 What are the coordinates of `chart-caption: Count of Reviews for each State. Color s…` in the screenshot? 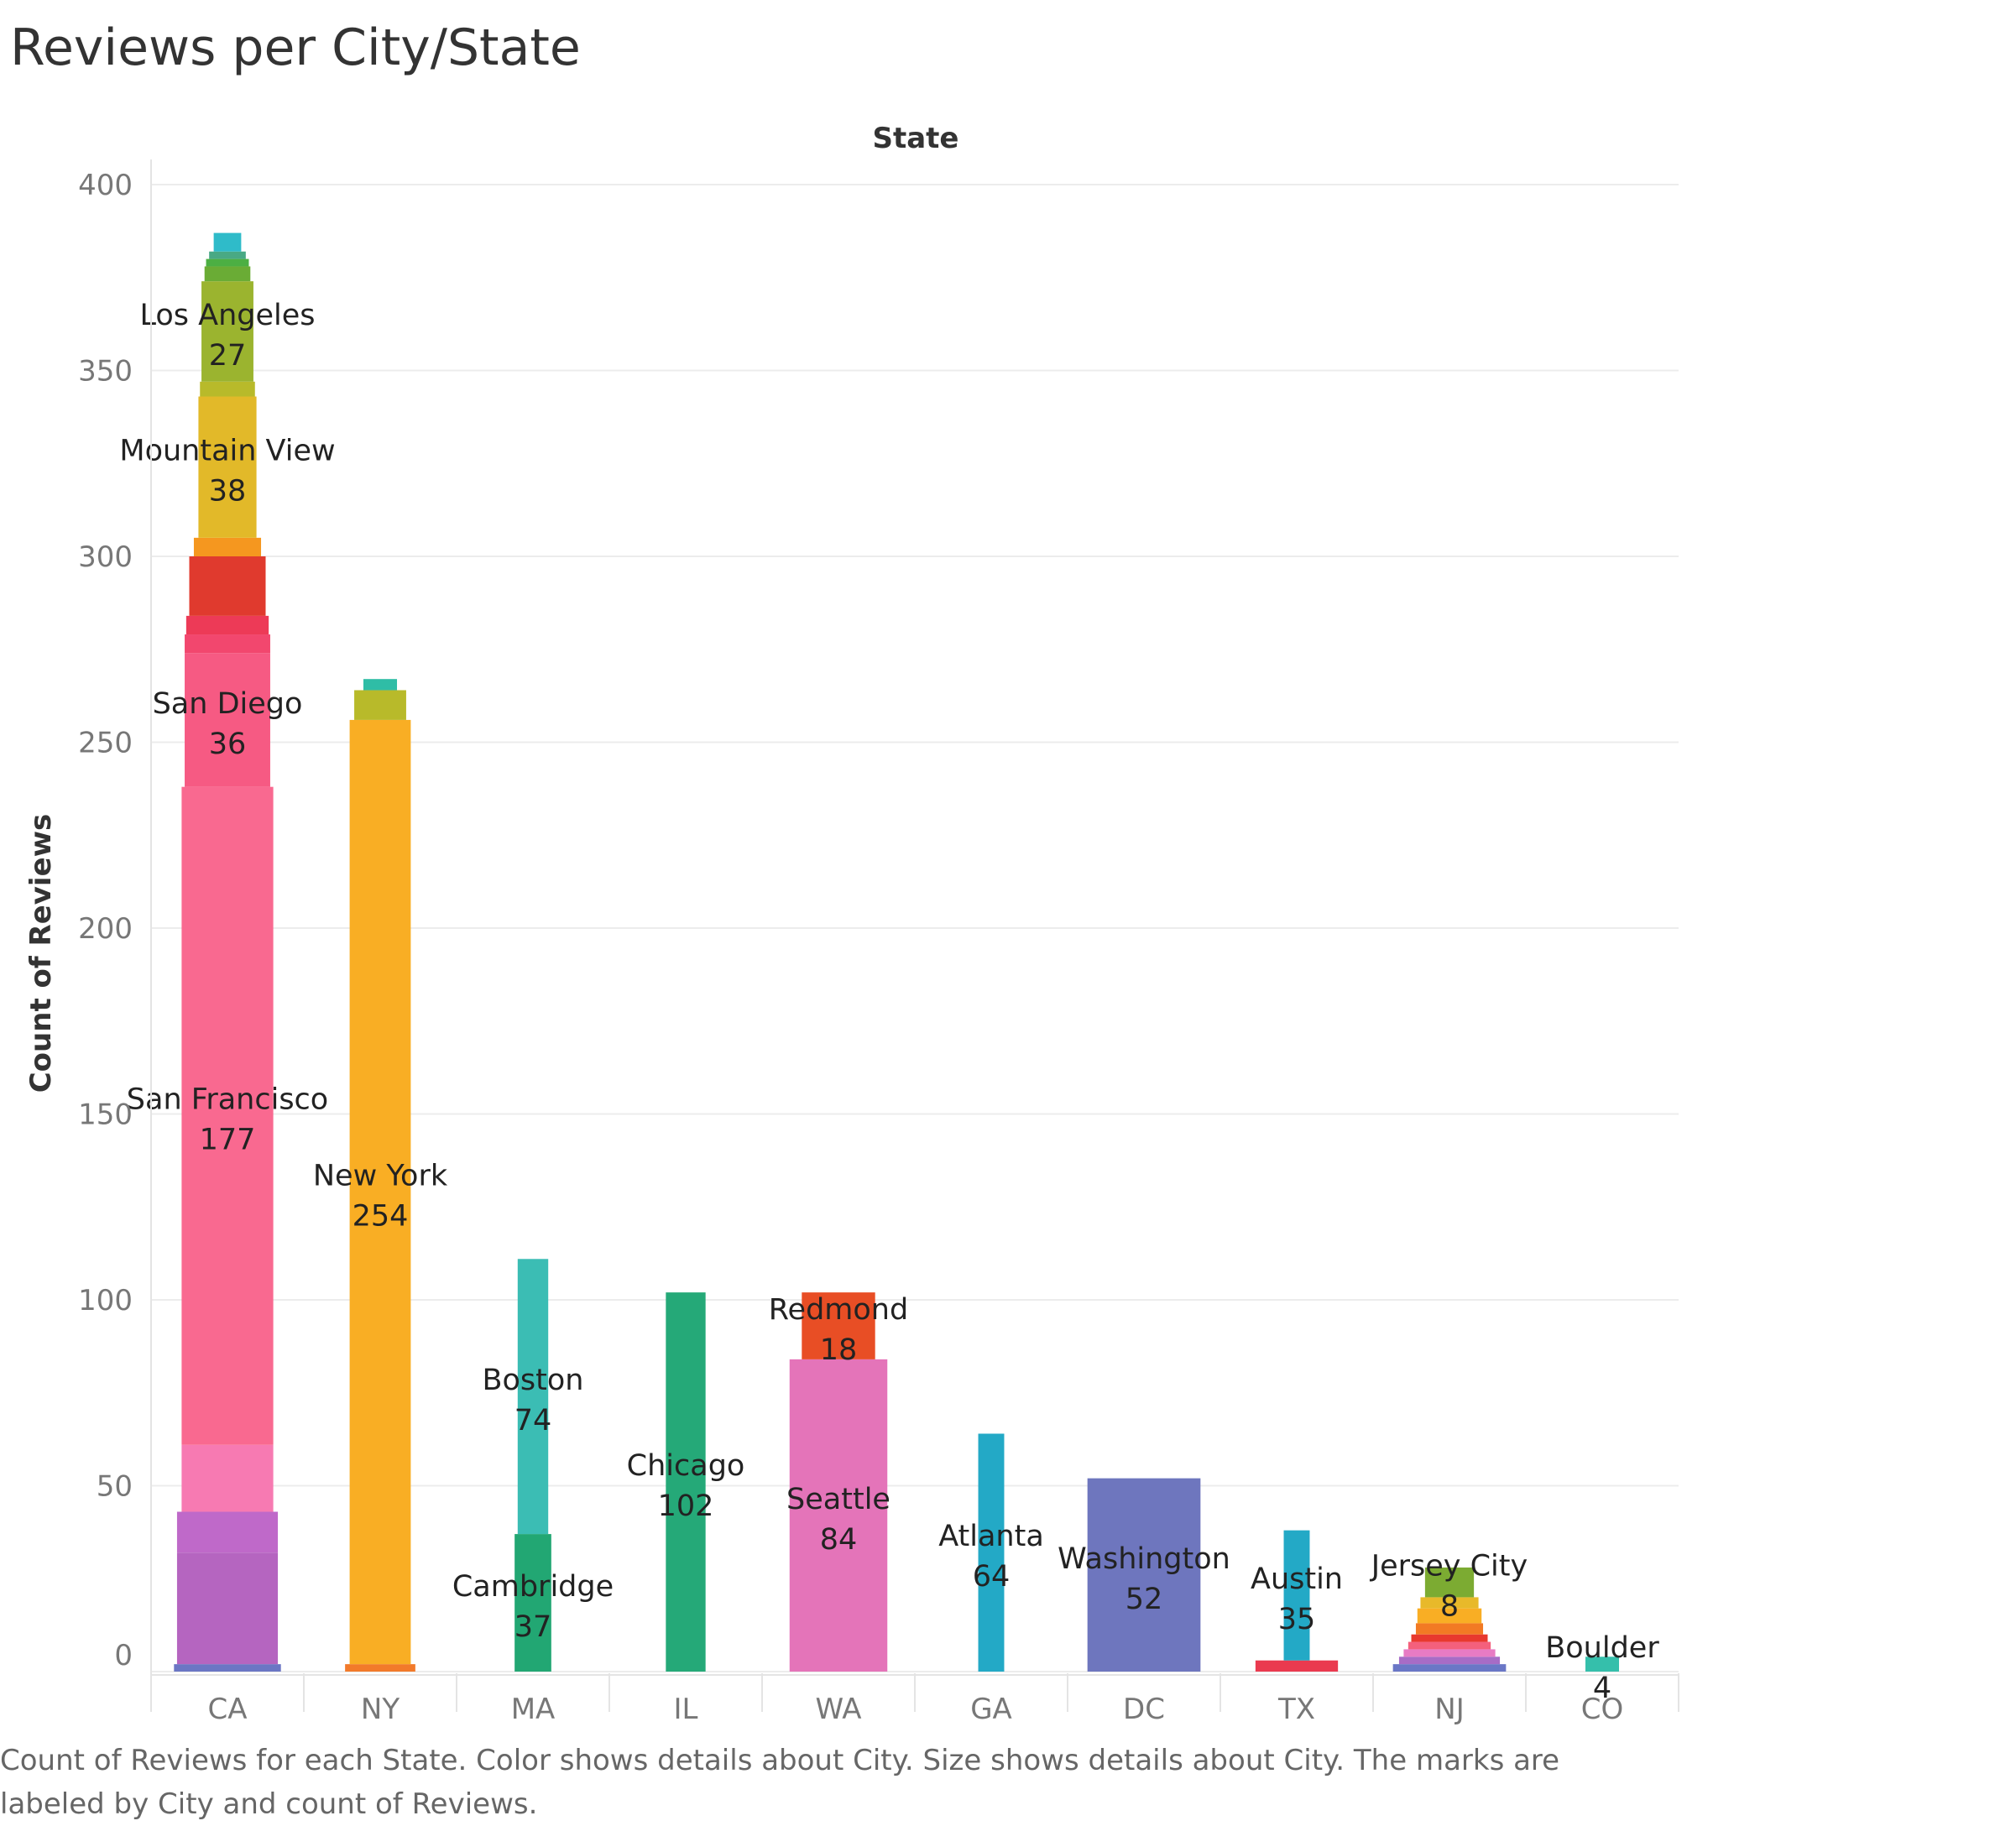 It's located at (780, 1782).